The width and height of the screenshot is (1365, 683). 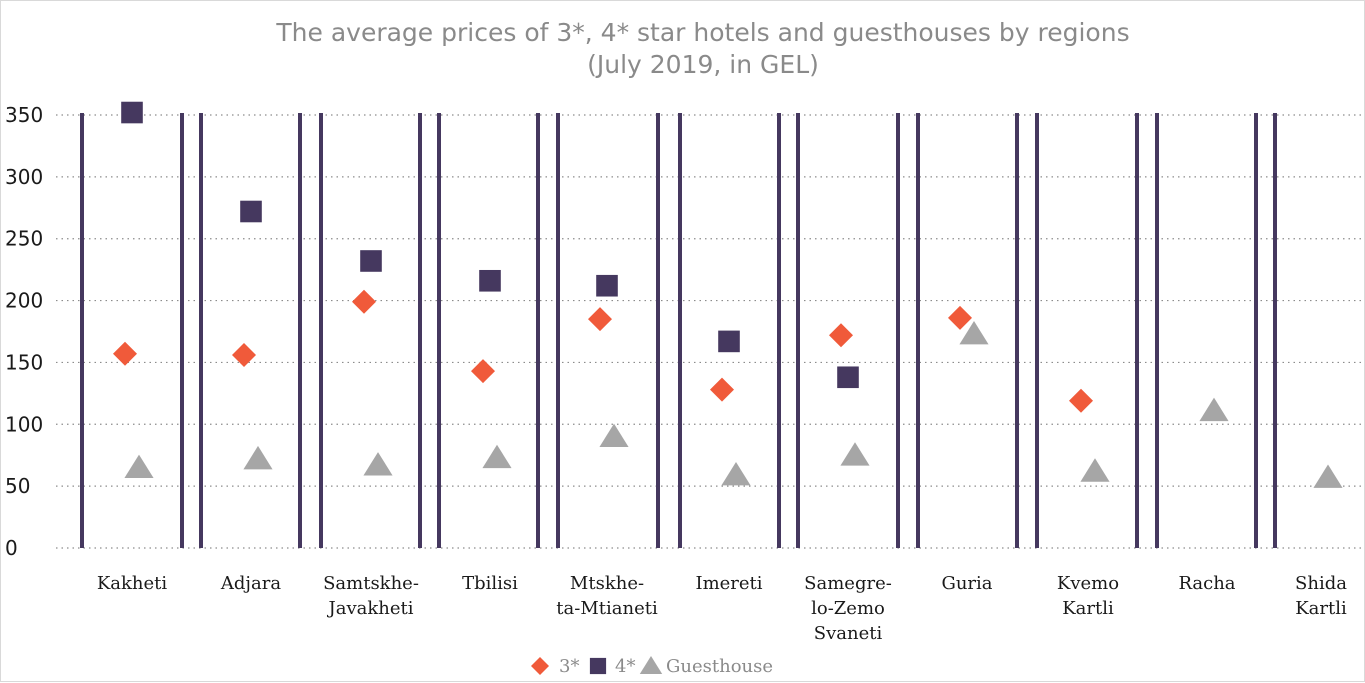 I want to click on x-tick-label: Svaneti, so click(x=848, y=633).